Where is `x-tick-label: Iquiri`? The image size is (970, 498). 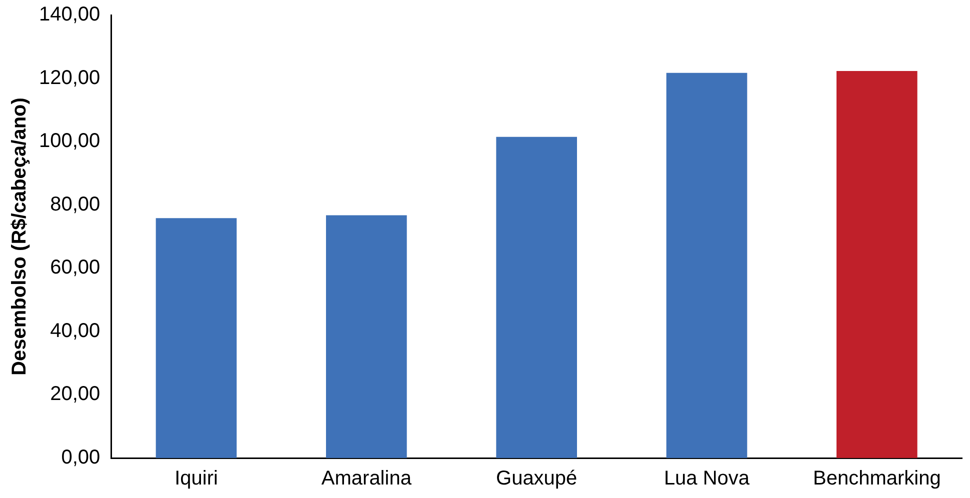 x-tick-label: Iquiri is located at coordinates (196, 479).